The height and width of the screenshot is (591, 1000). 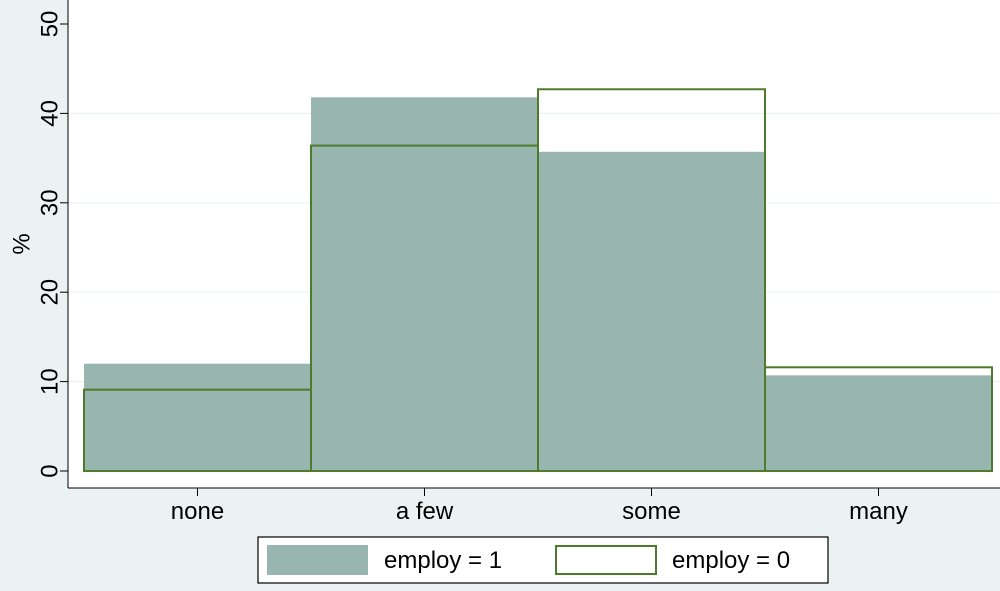 I want to click on x-tick-label: a few, so click(x=425, y=511).